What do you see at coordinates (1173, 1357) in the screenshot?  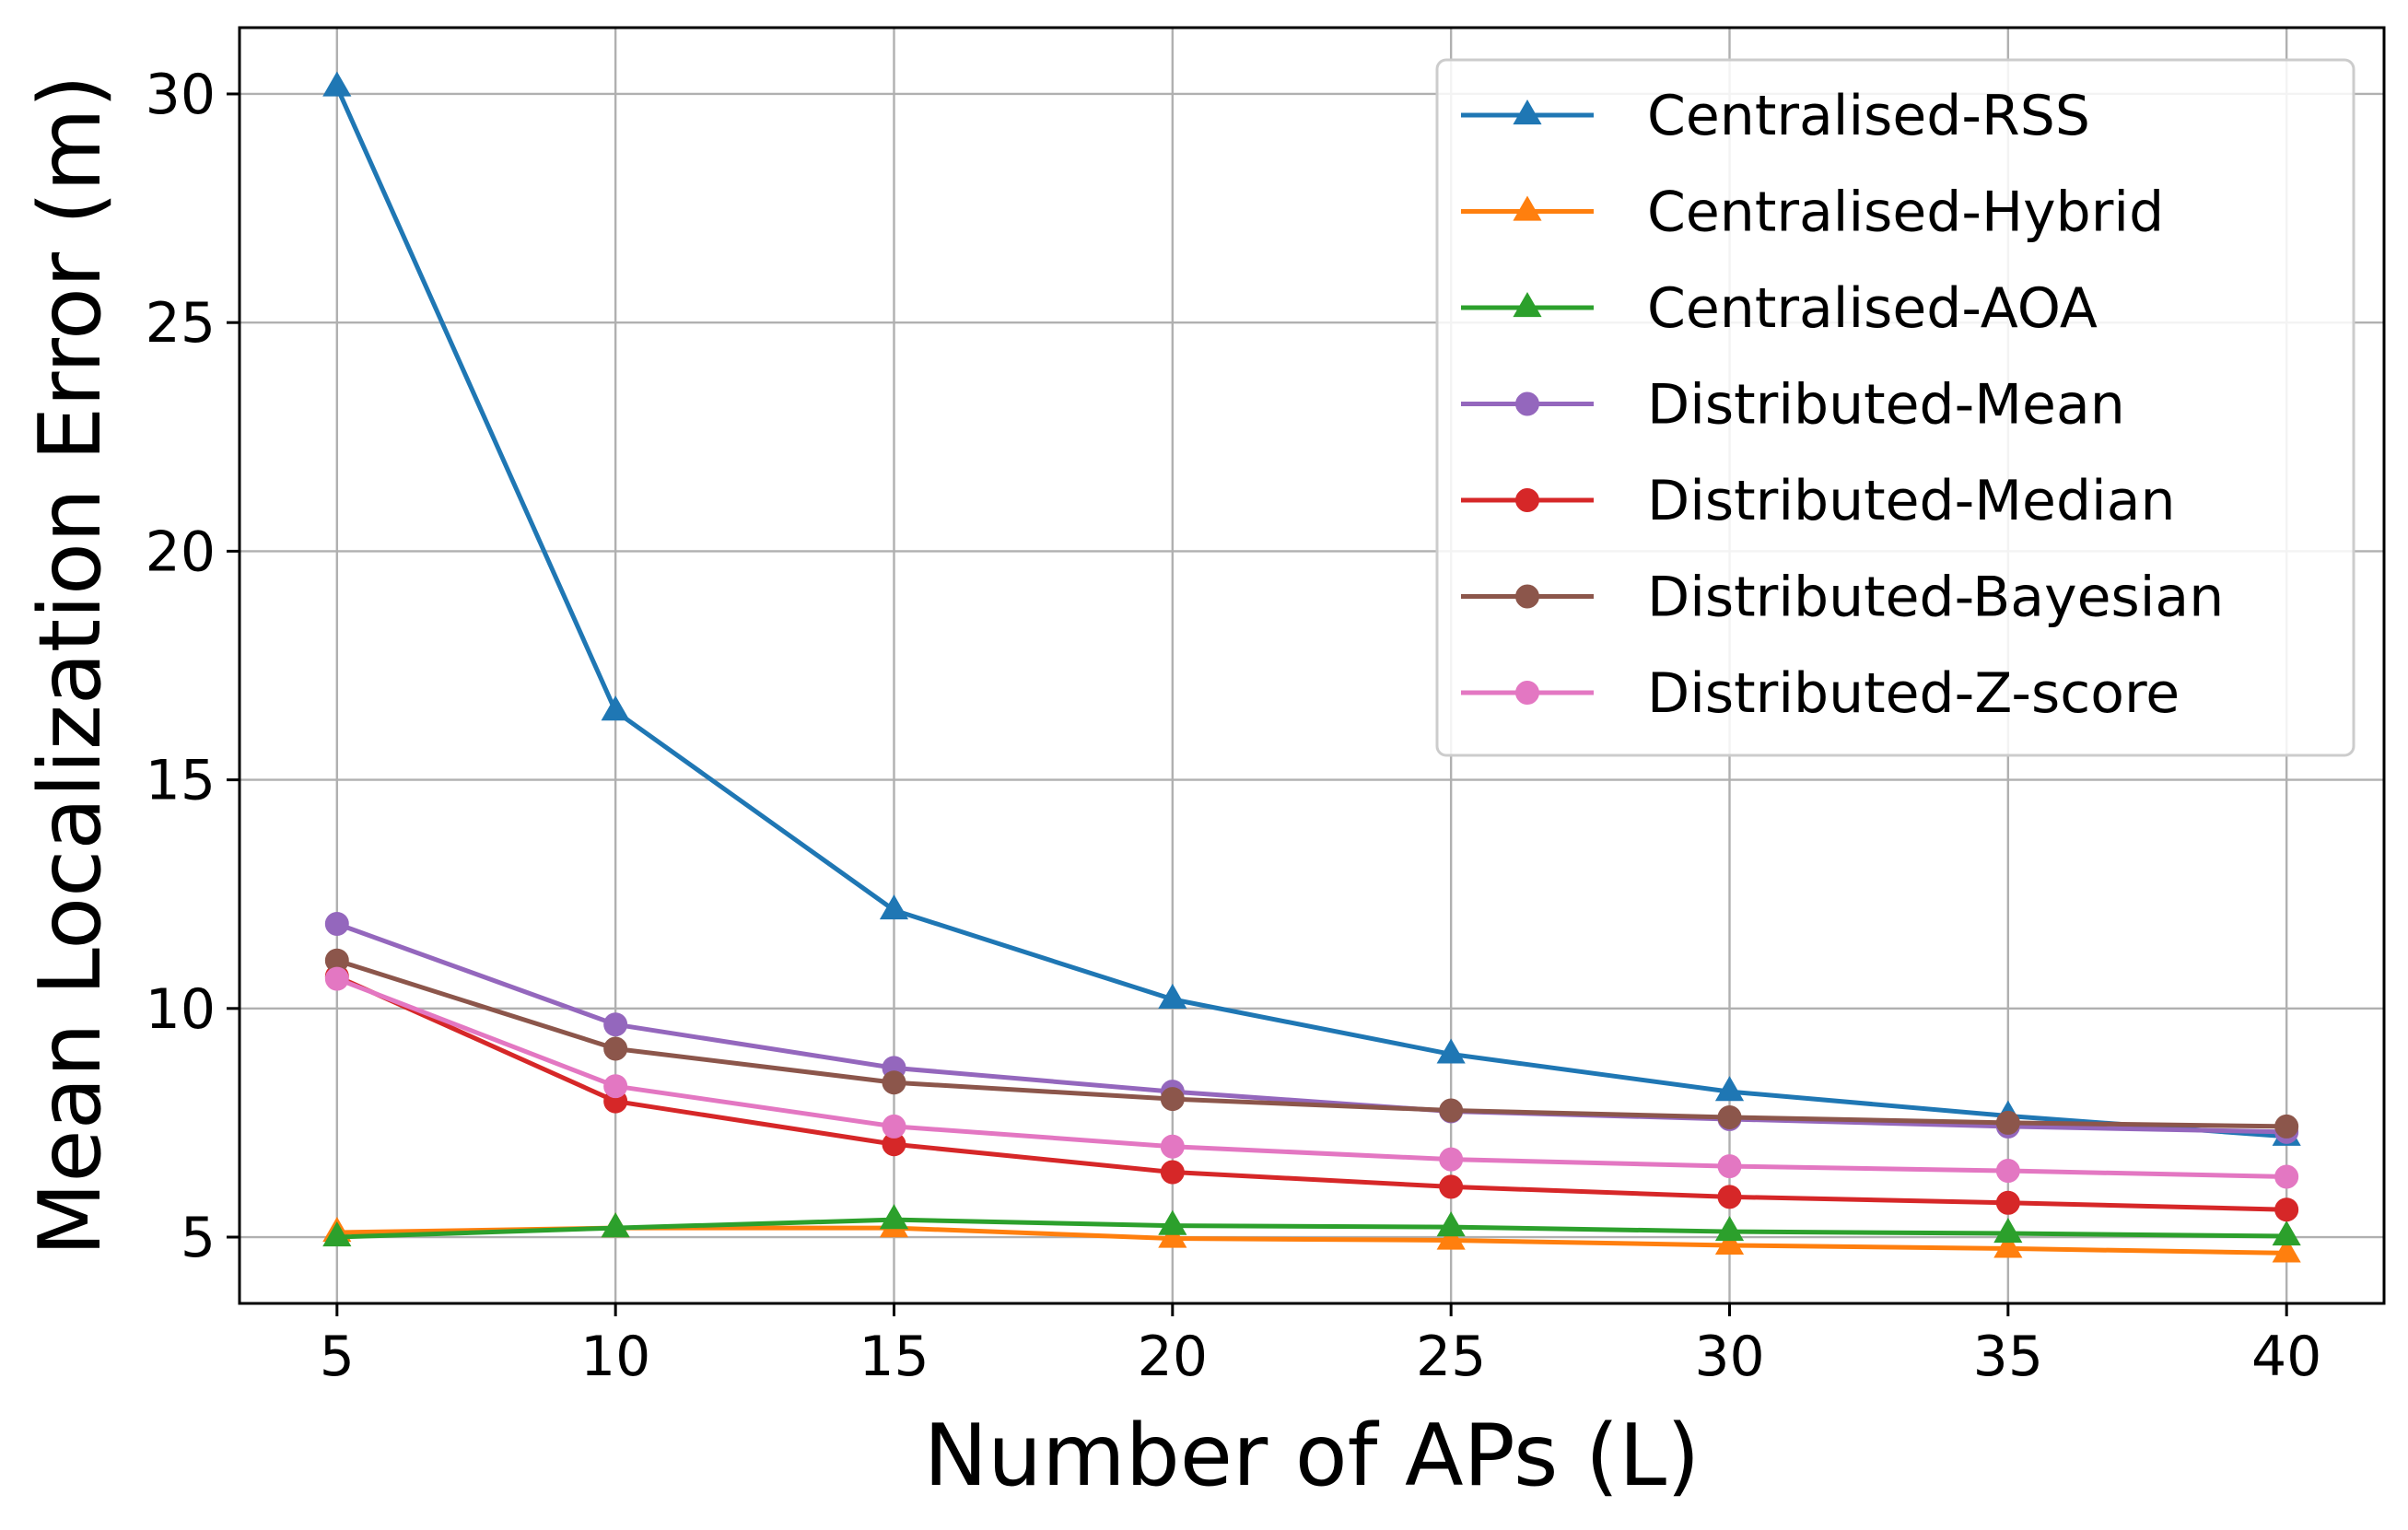 I see `x-tick-label: 20` at bounding box center [1173, 1357].